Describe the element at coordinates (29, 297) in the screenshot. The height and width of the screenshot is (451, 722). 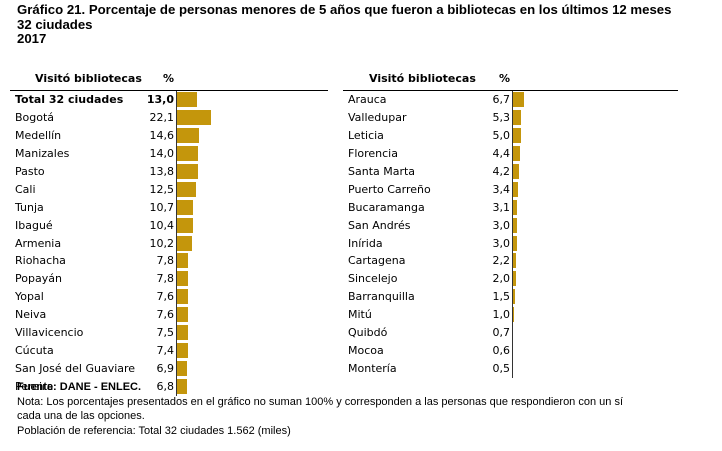
I see `left-category-label: Yopal` at that location.